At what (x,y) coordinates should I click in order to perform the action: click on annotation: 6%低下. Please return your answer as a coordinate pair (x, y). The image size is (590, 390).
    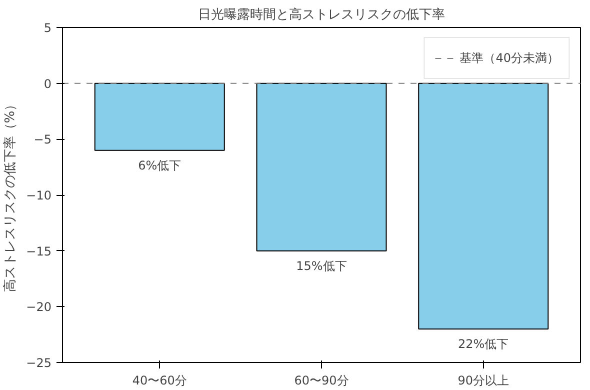
    Looking at the image, I should click on (160, 165).